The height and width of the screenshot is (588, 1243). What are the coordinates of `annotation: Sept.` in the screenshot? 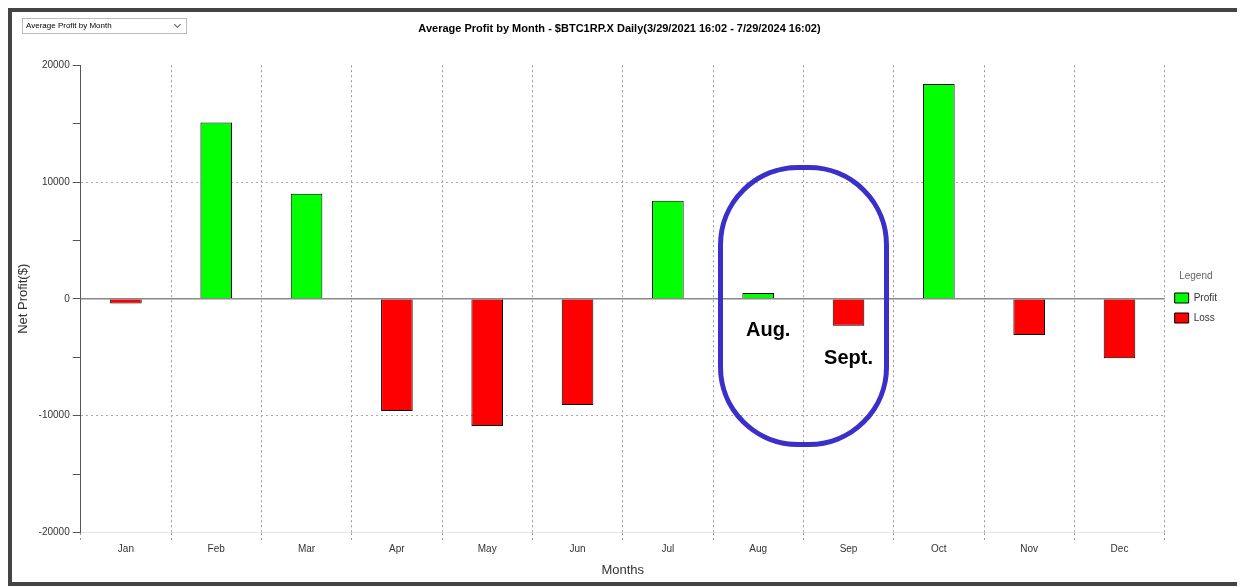 It's located at (848, 357).